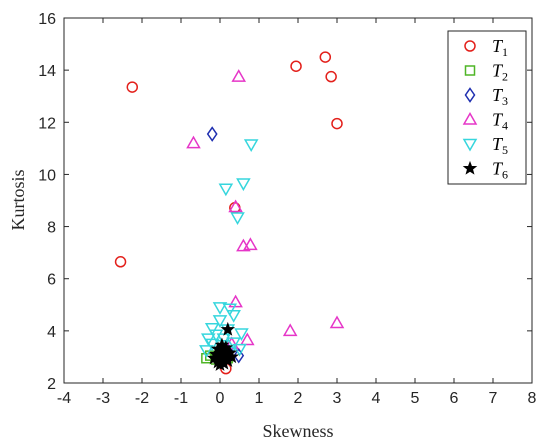 Image resolution: width=550 pixels, height=446 pixels. Describe the element at coordinates (505, 52) in the screenshot. I see `legend-label-subscript: 1` at that location.